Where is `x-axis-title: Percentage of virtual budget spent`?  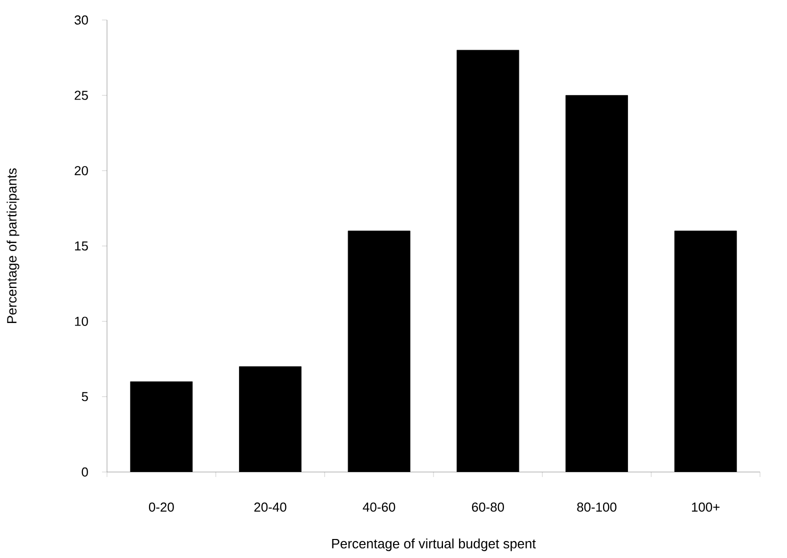 x-axis-title: Percentage of virtual budget spent is located at coordinates (434, 545).